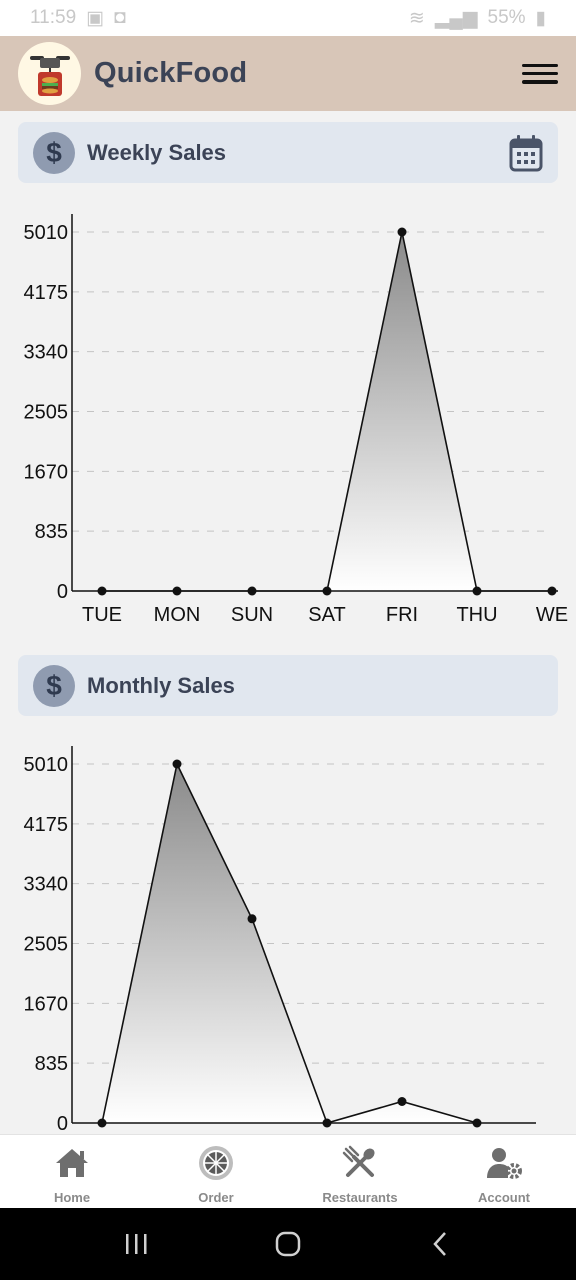 This screenshot has width=576, height=1280. I want to click on calendar-button, so click(526, 153).